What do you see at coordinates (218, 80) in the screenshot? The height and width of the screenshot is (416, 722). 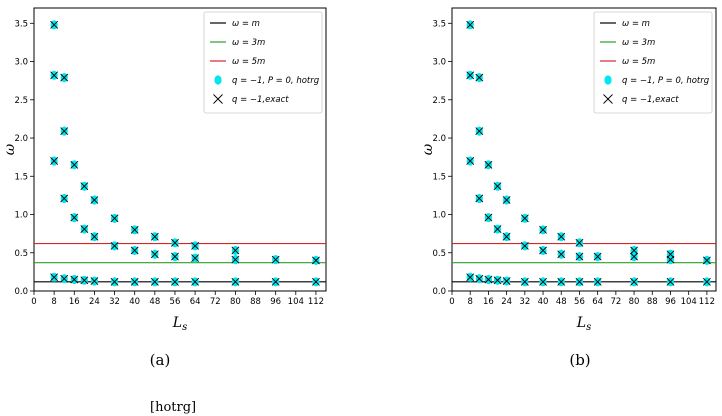 I see `legend-swatch` at bounding box center [218, 80].